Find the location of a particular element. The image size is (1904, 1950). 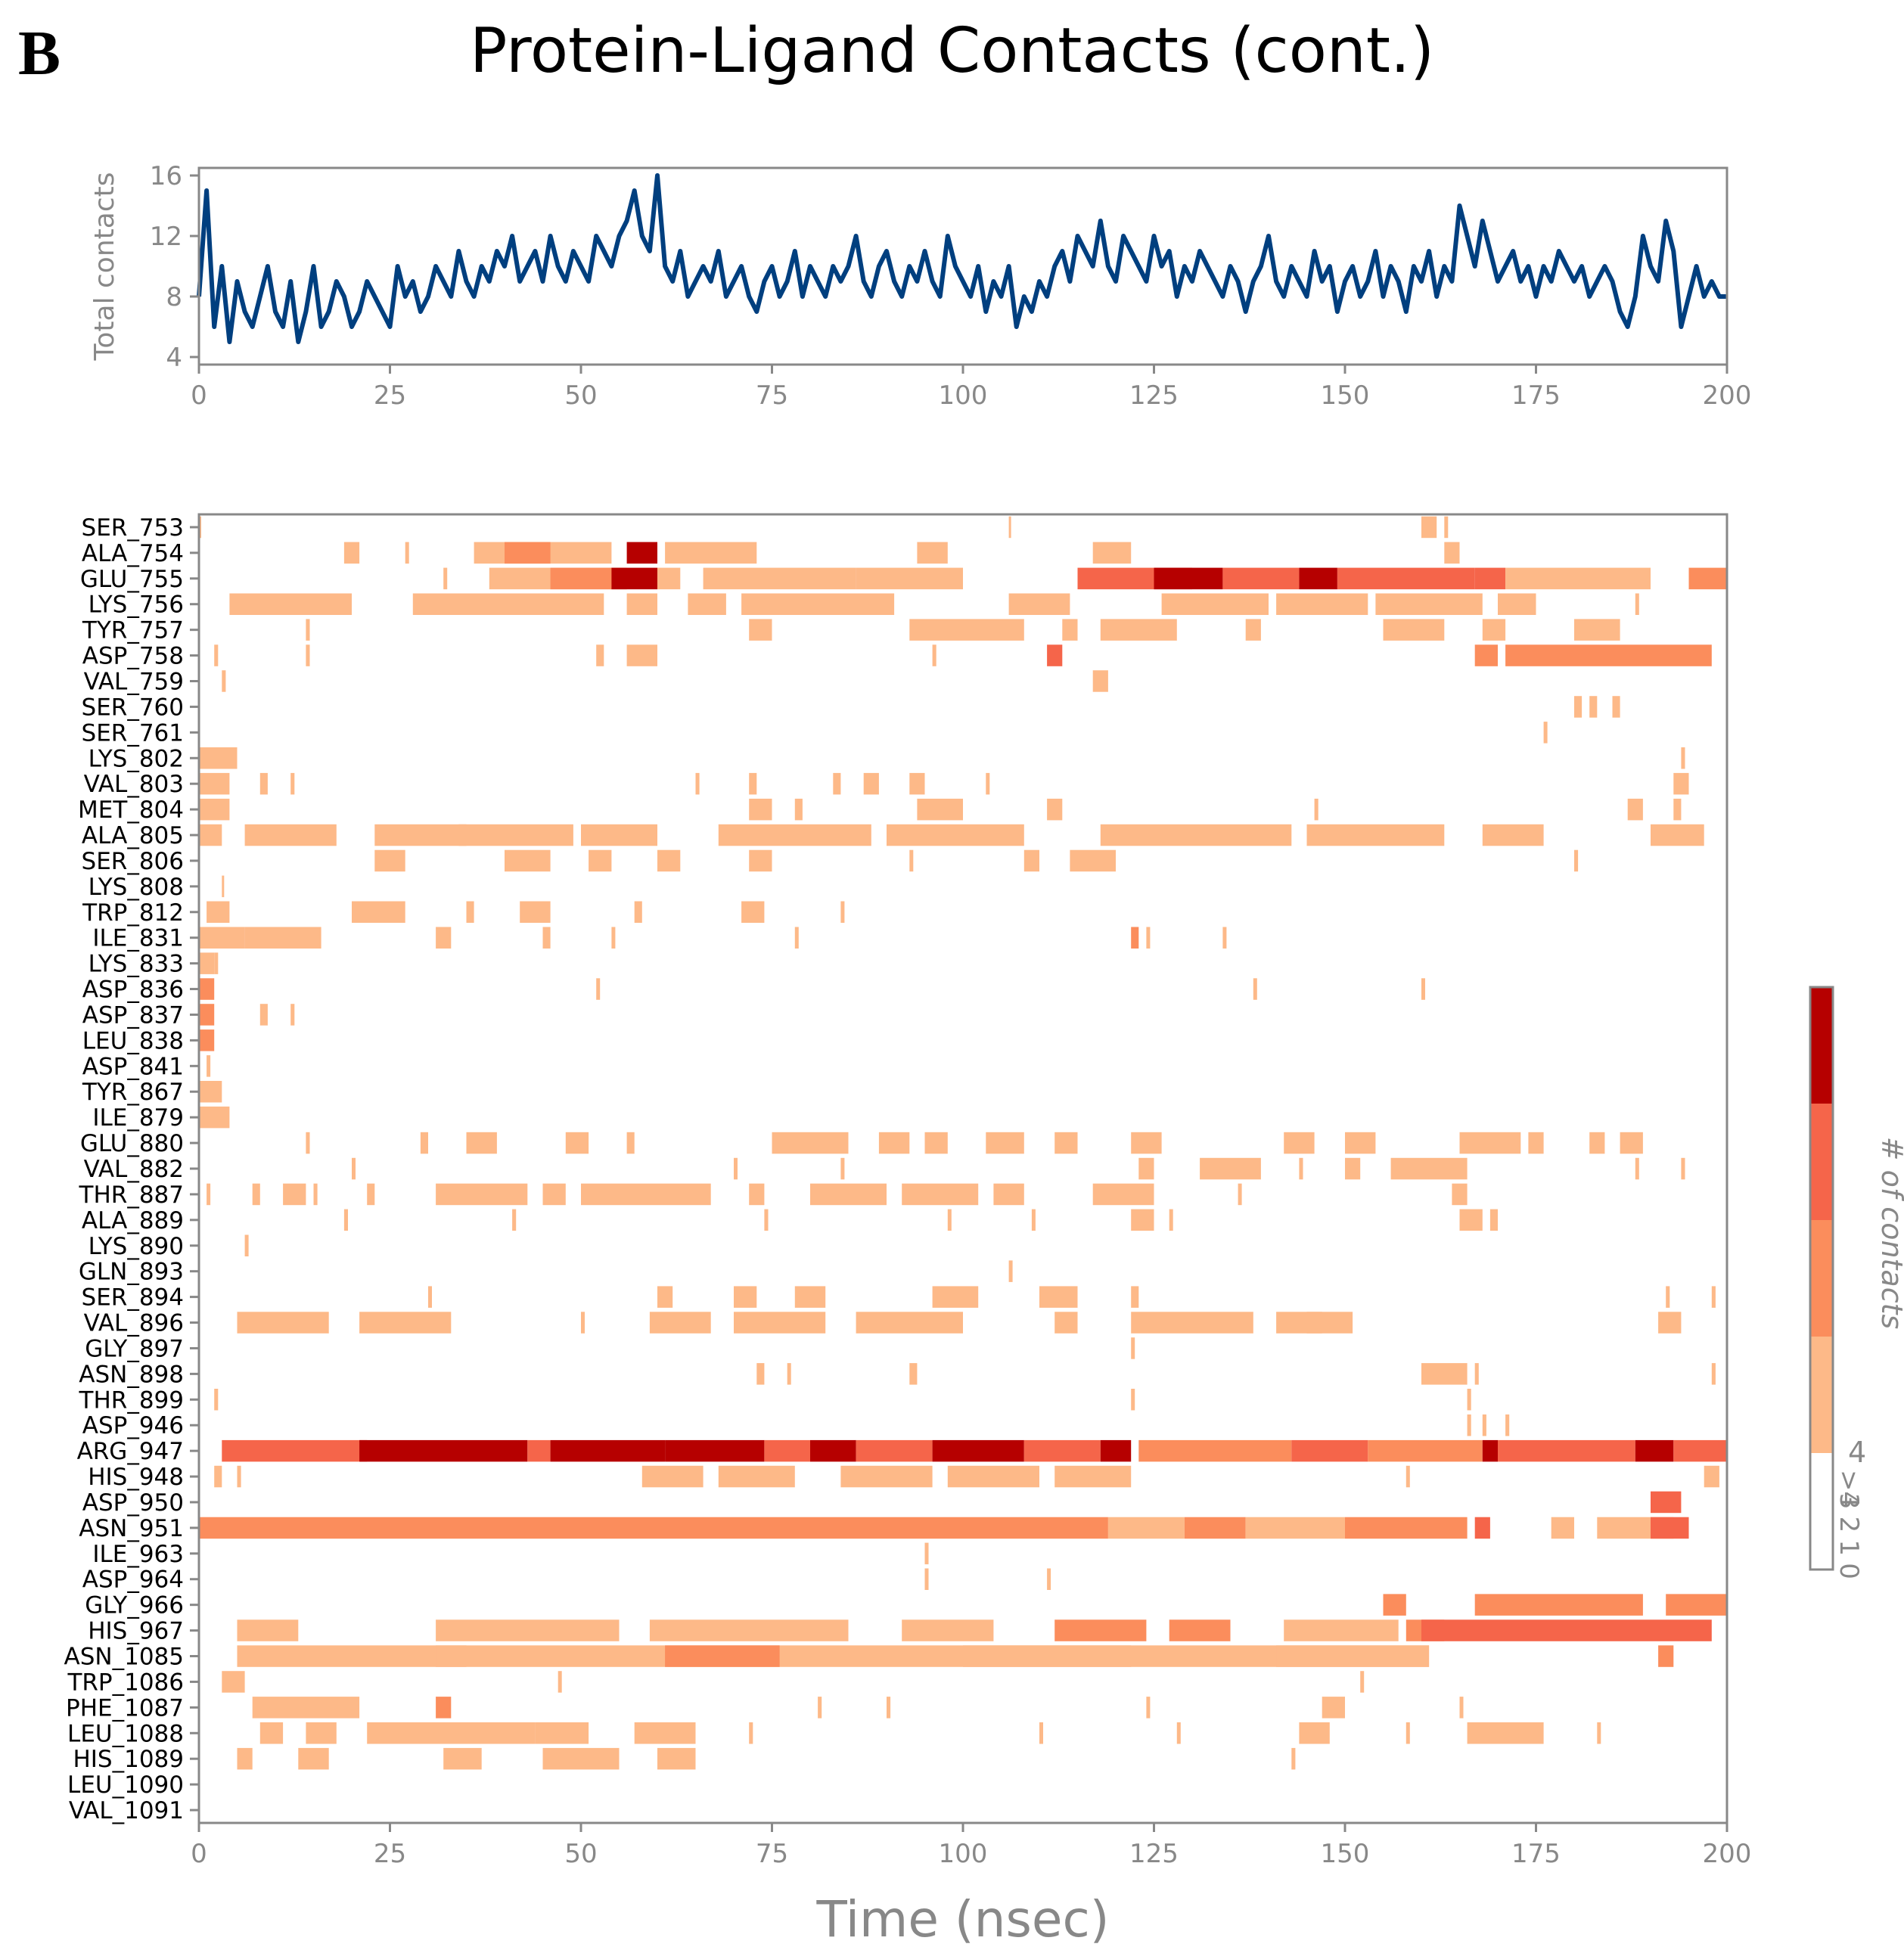

colorbar-tick-label: 4 is located at coordinates (1857, 1452).